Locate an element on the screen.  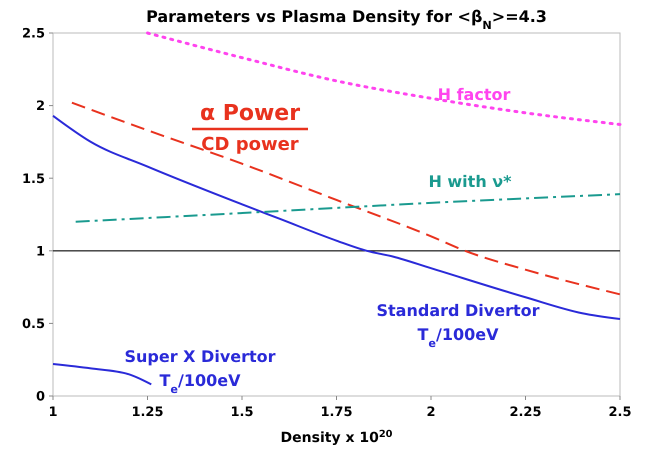
series-label: Standard Divertor T$_{e}$/100eV is located at coordinates (458, 325).